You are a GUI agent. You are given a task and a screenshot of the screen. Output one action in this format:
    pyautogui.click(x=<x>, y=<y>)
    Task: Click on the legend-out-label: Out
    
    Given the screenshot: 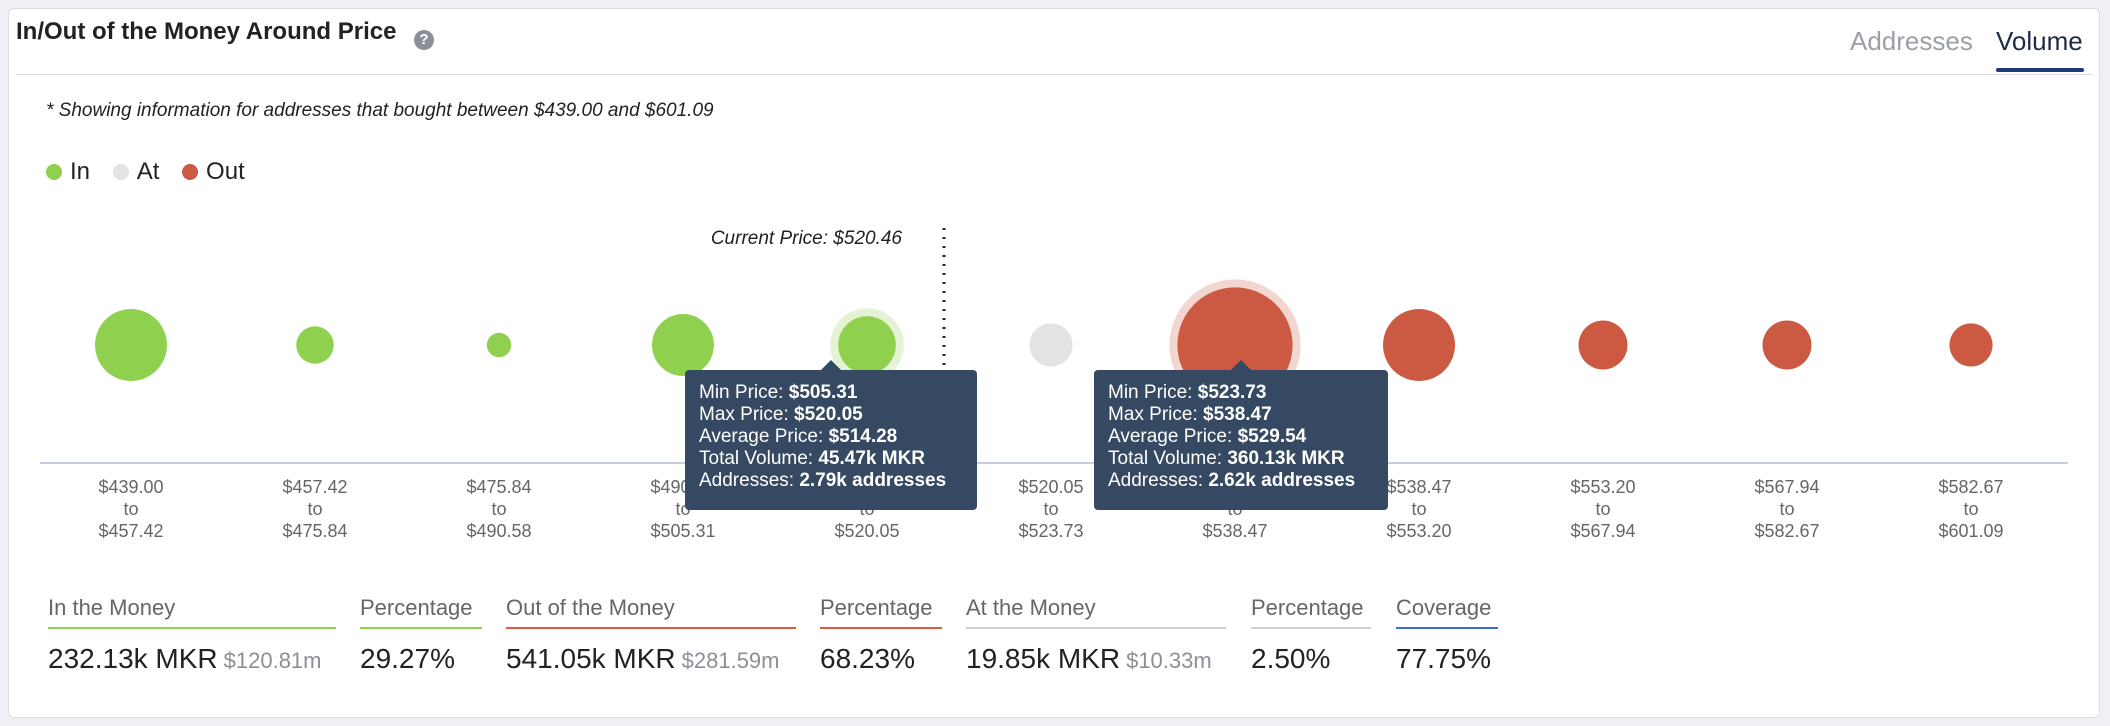 What is the action you would take?
    pyautogui.click(x=225, y=171)
    